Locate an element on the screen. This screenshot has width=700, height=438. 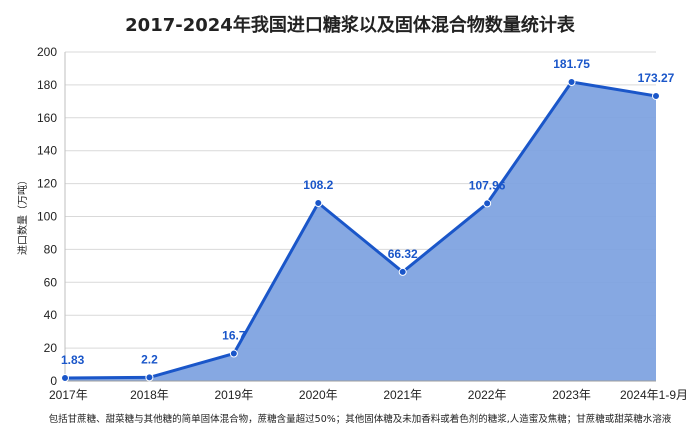
x-tick-label: 2023年 is located at coordinates (571, 395).